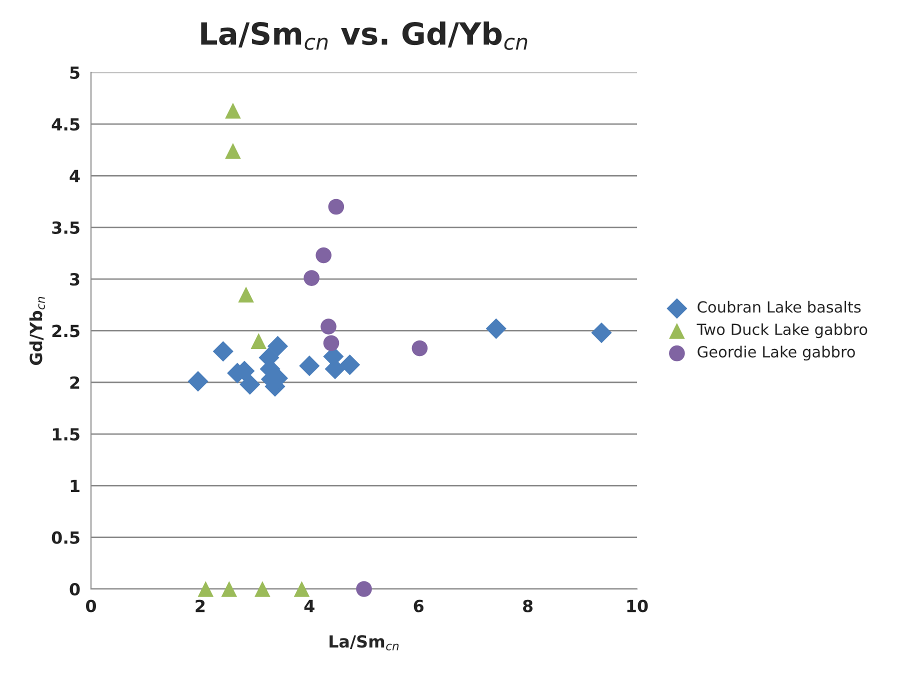 This screenshot has height=677, width=910. I want to click on y-tick-label: 2, so click(75, 382).